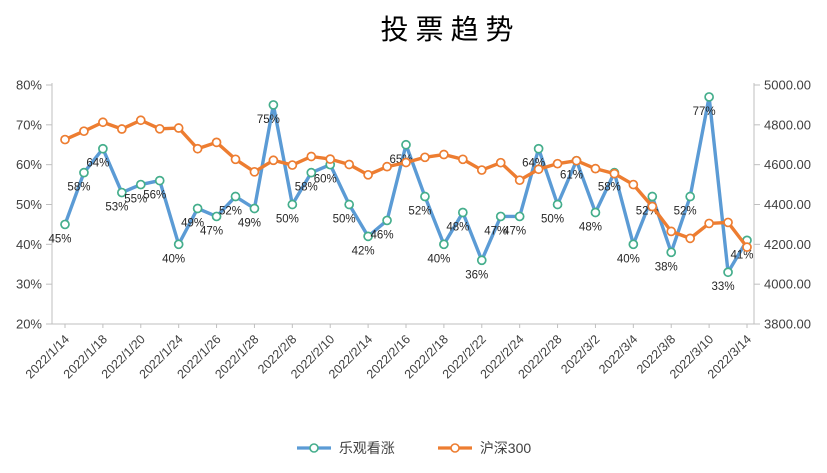  Describe the element at coordinates (325, 180) in the screenshot. I see `data-label: 60%` at that location.